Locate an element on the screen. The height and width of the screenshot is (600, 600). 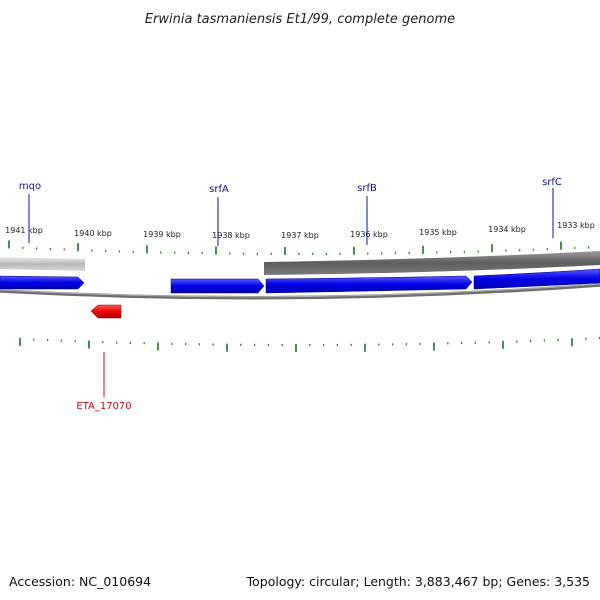
gene-arrow-srfB is located at coordinates (369, 284).